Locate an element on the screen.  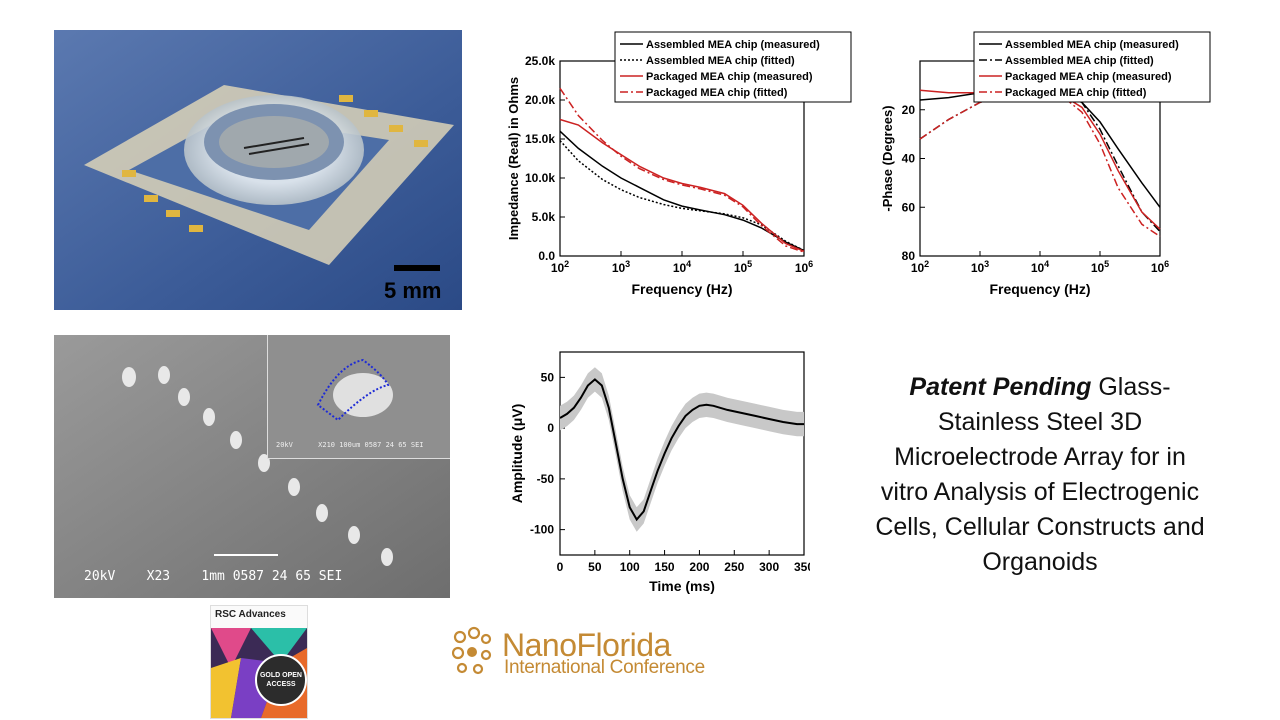
journal-cover: RSC Advances GOLD OPEN ACCESS is located at coordinates (259, 662).